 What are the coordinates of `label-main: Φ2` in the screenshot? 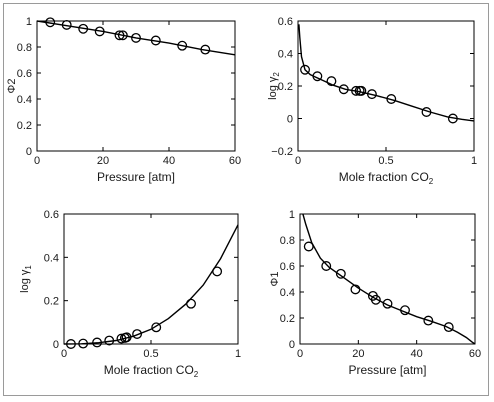 It's located at (12, 86).